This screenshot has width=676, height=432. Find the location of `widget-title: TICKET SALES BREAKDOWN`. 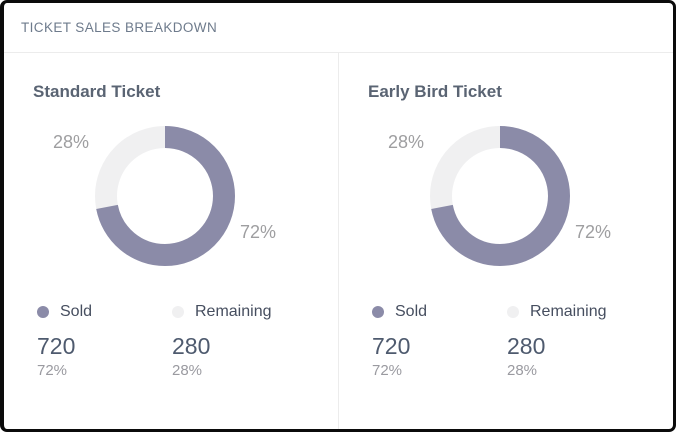

widget-title: TICKET SALES BREAKDOWN is located at coordinates (119, 27).